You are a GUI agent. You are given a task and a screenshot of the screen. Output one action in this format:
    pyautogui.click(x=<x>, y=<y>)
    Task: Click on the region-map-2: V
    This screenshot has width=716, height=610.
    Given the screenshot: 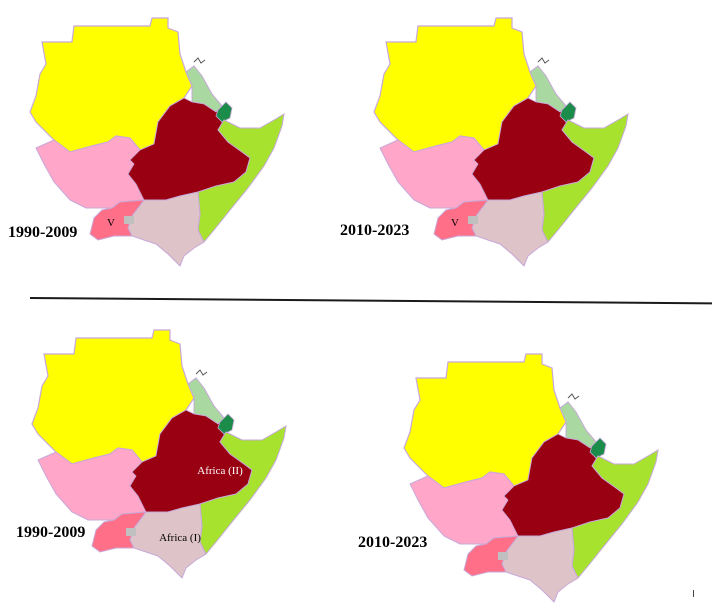 What is the action you would take?
    pyautogui.click(x=501, y=142)
    